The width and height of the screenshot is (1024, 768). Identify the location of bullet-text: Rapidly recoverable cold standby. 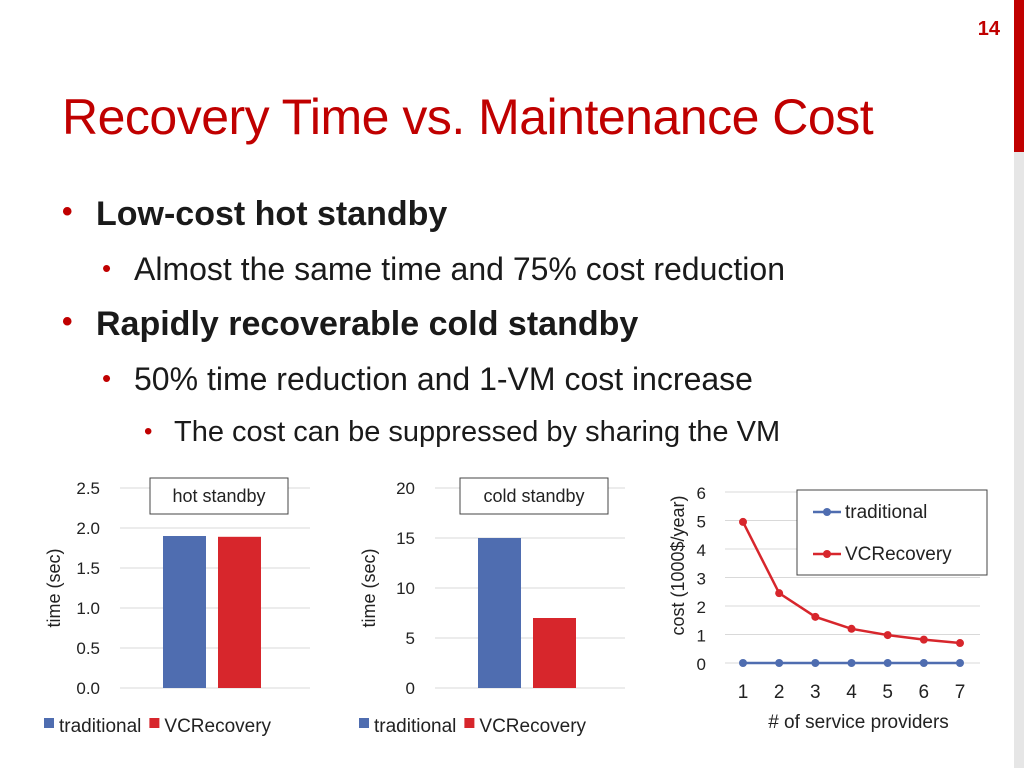
(367, 324).